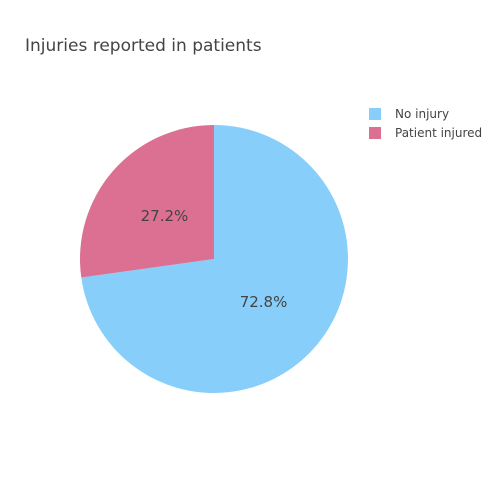 This screenshot has width=500, height=500. What do you see at coordinates (143, 46) in the screenshot?
I see `chart-title: Injuries reported in patients` at bounding box center [143, 46].